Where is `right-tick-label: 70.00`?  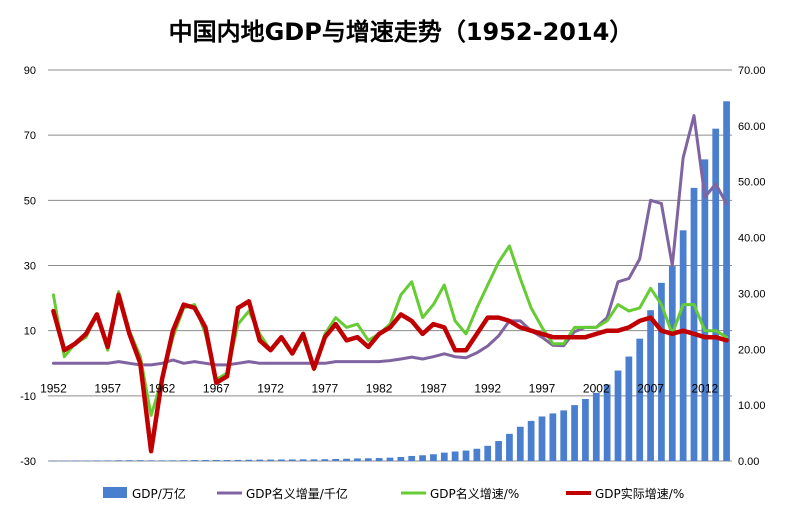
right-tick-label: 70.00 is located at coordinates (752, 71).